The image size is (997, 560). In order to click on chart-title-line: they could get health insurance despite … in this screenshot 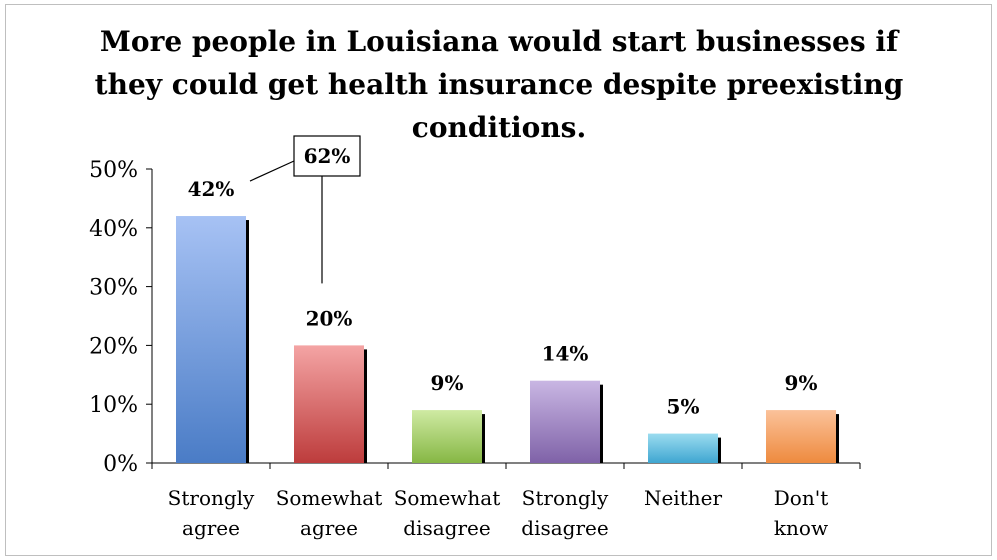, I will do `click(499, 84)`.